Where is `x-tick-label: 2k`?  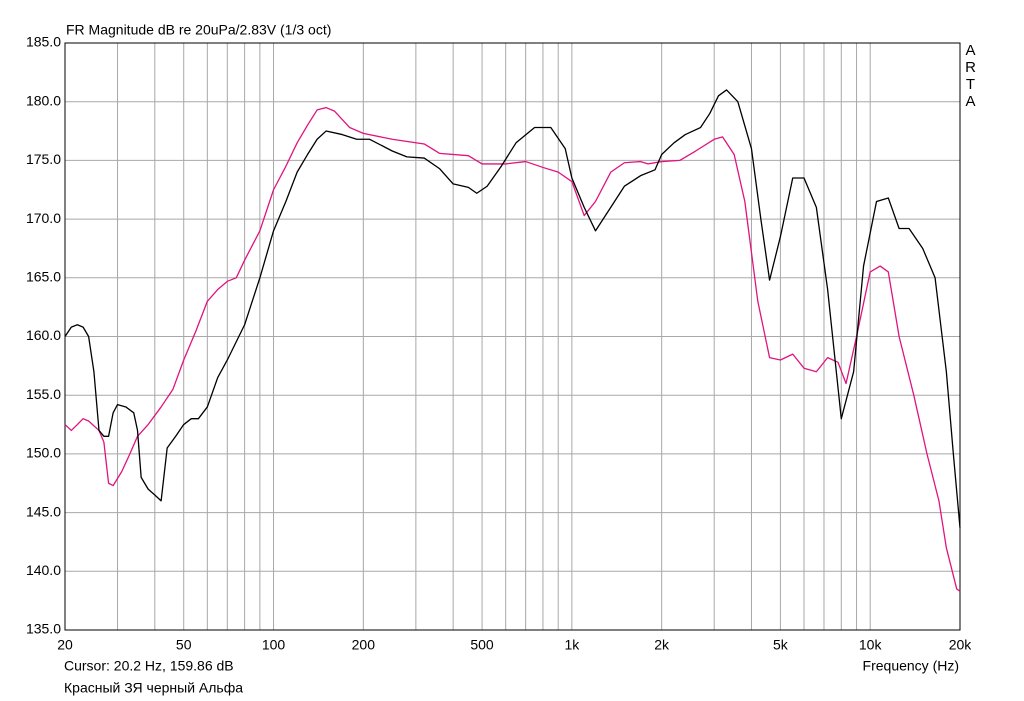 x-tick-label: 2k is located at coordinates (662, 645).